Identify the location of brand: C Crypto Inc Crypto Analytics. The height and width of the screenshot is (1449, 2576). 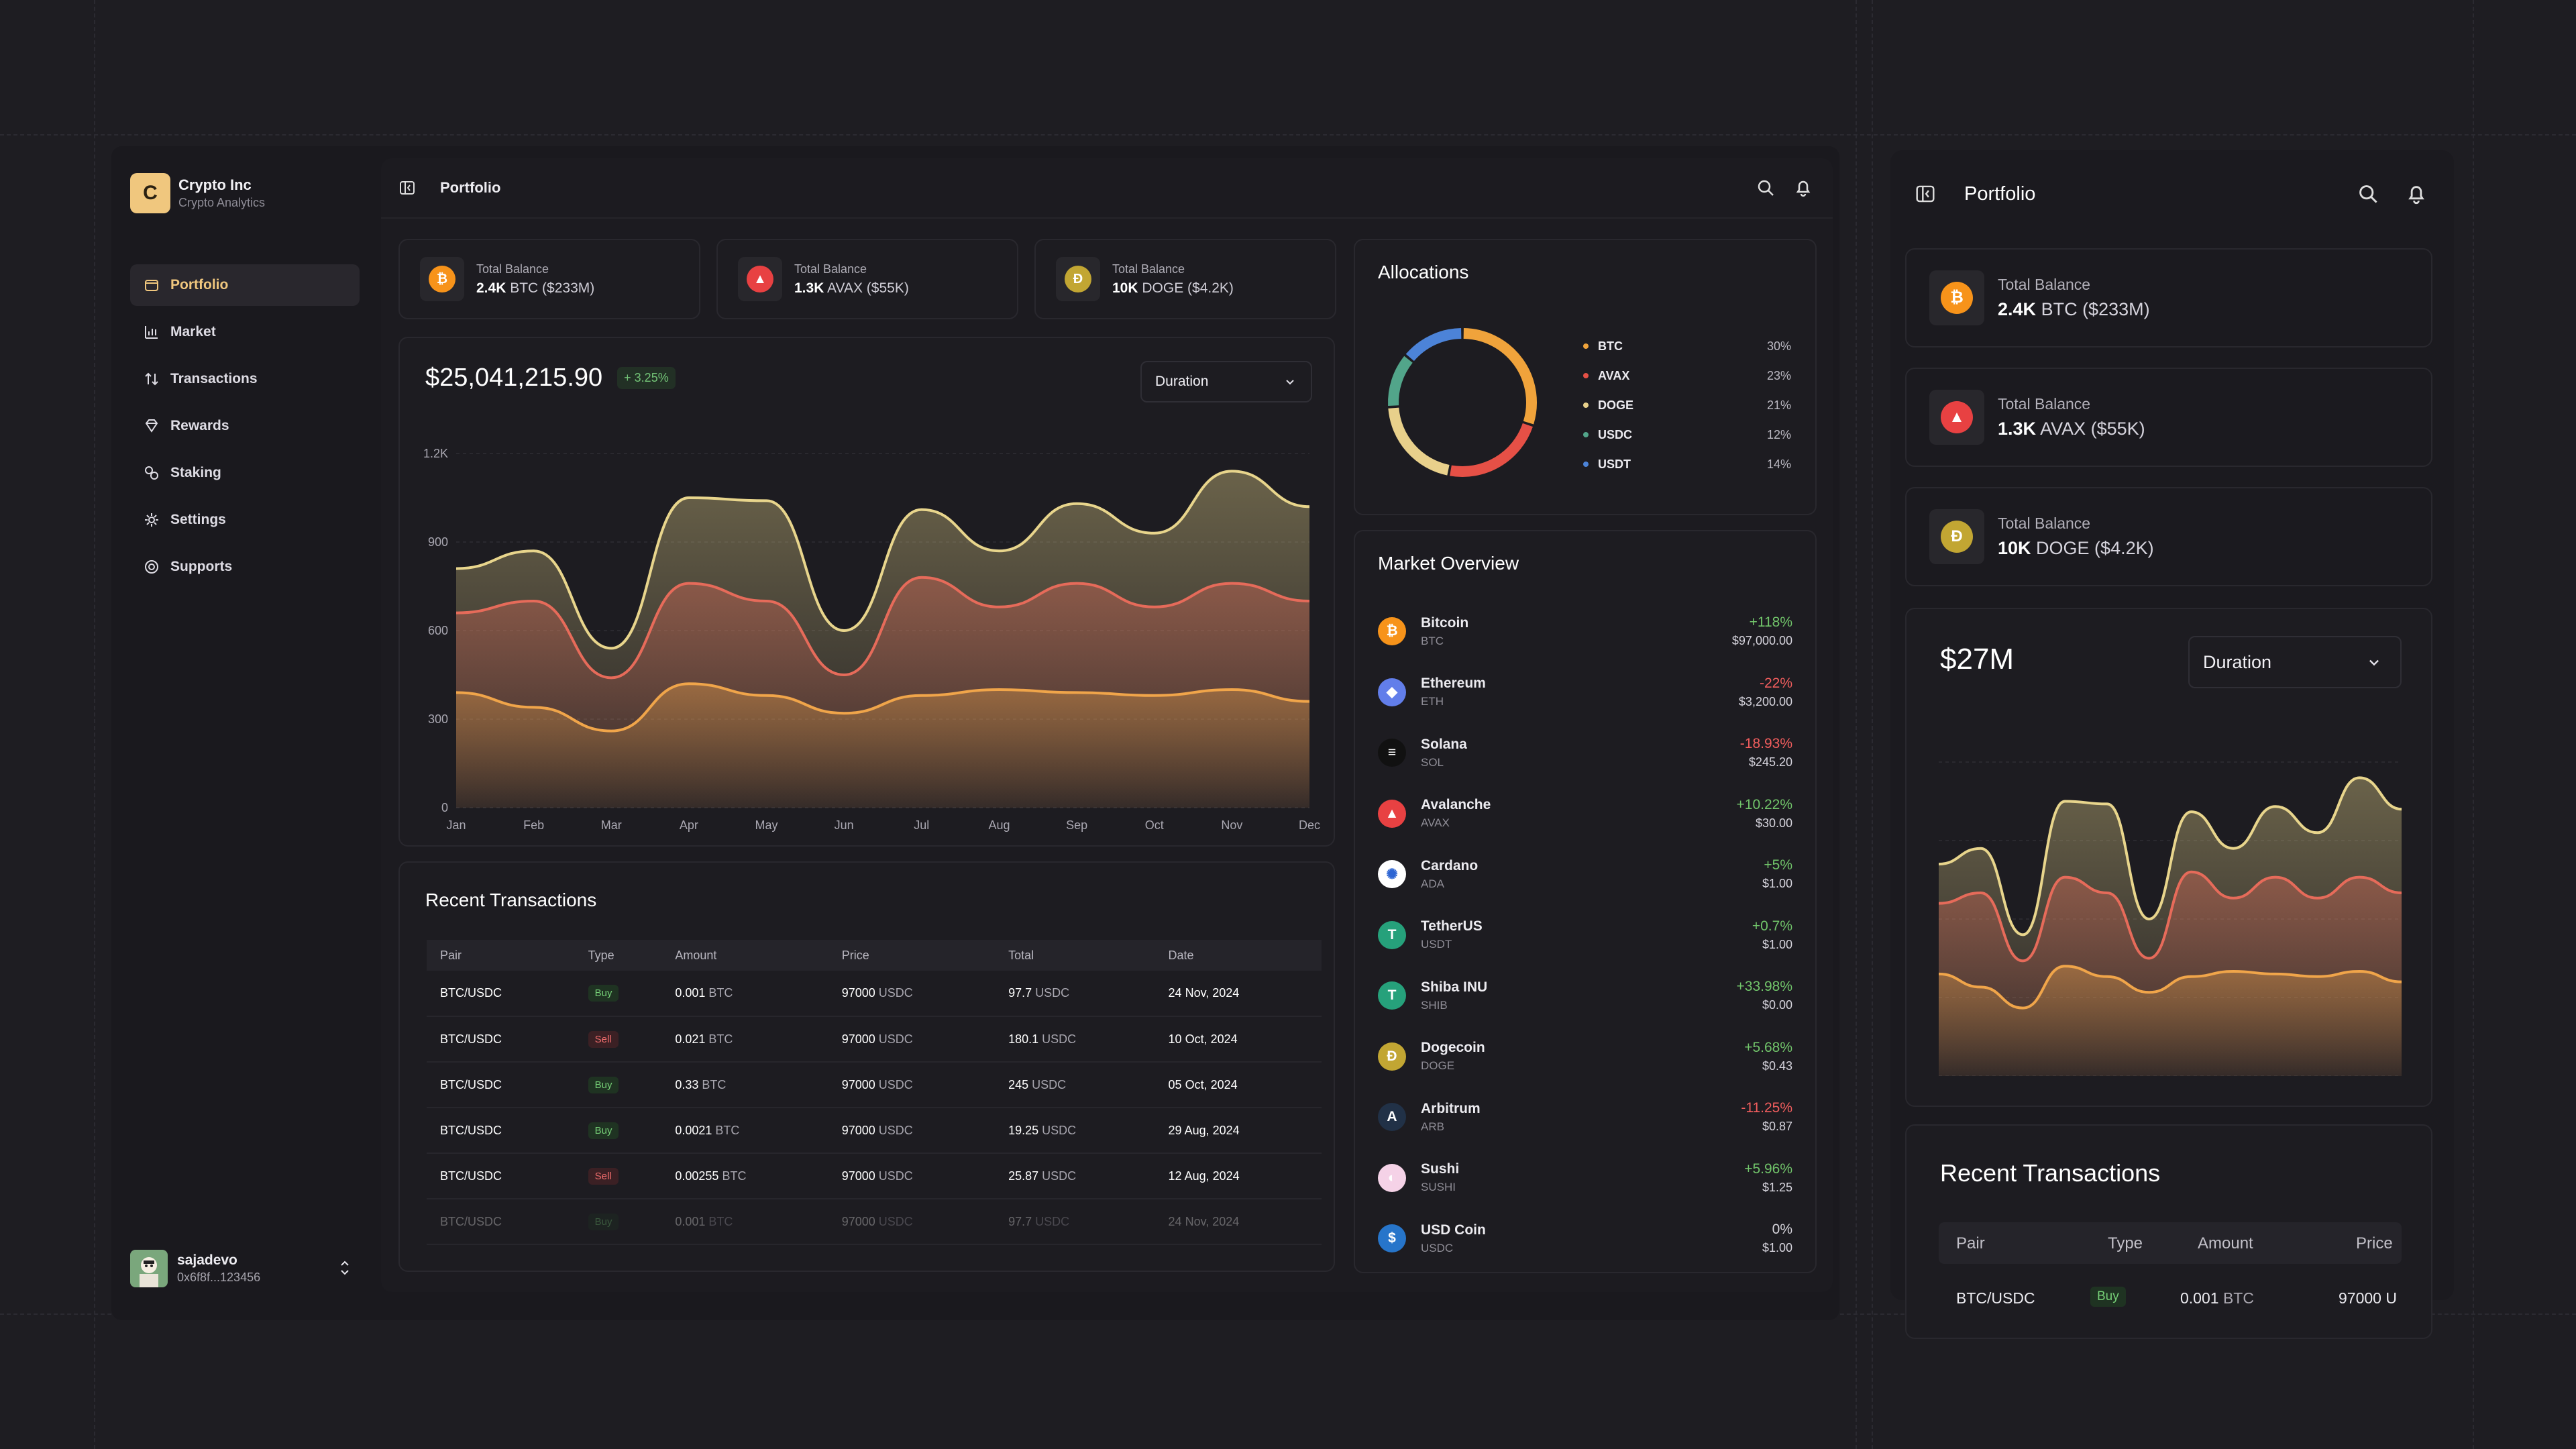
(197, 193).